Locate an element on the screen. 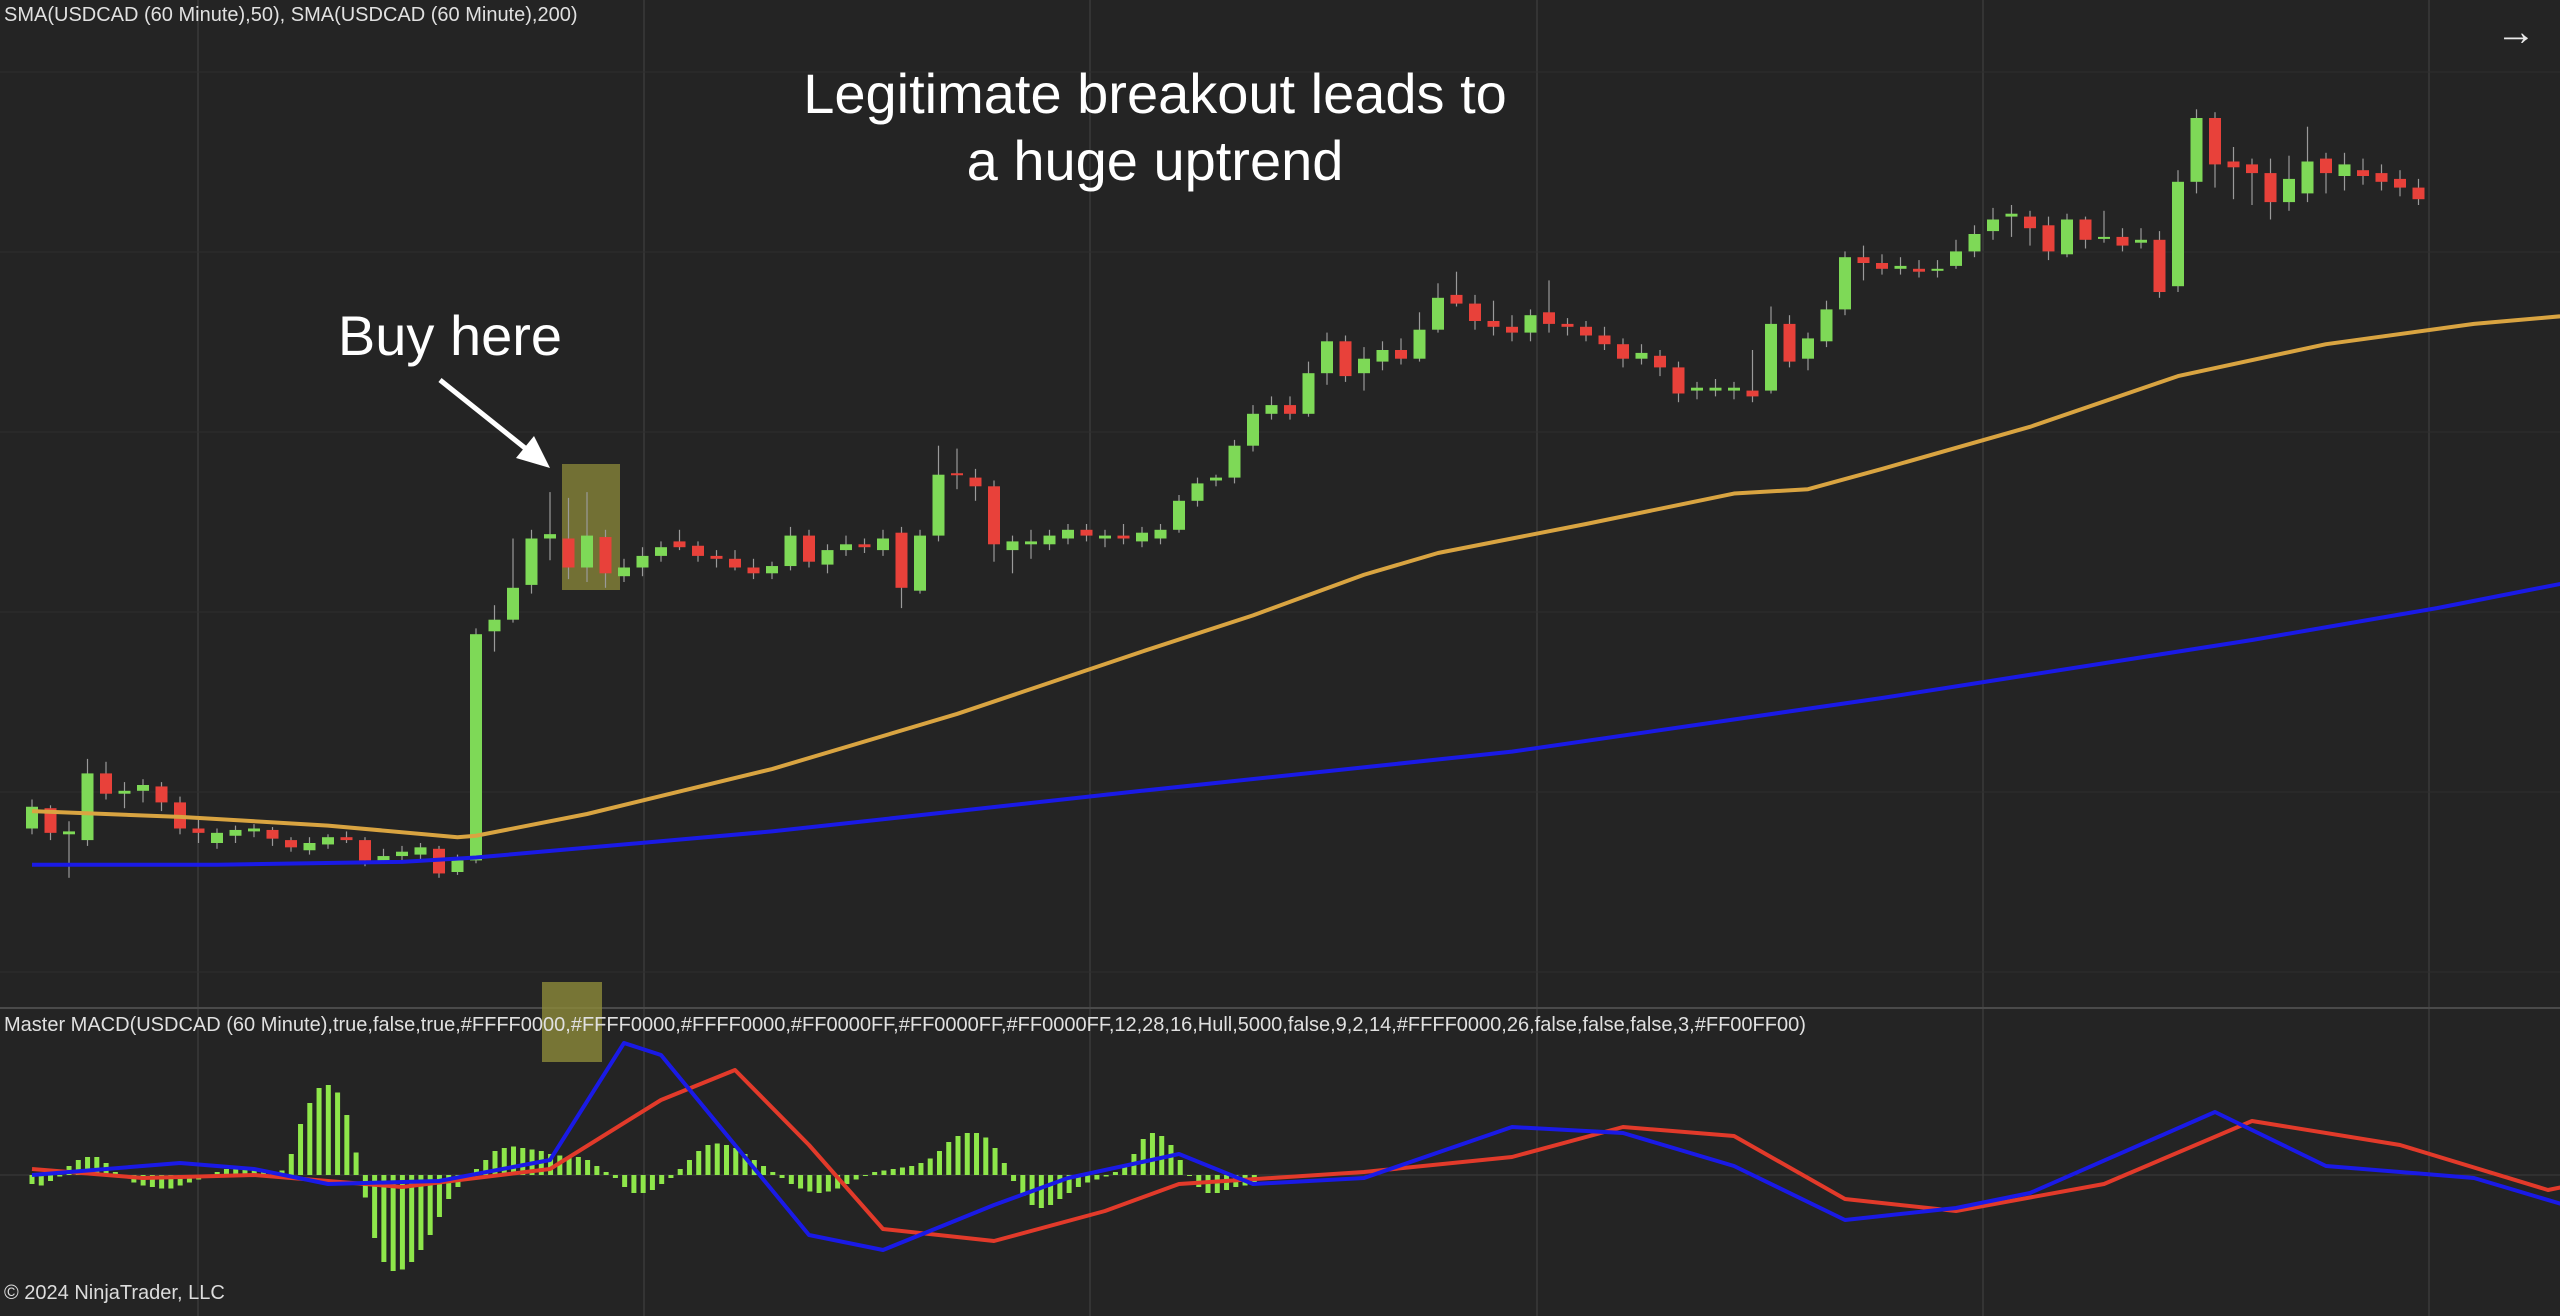 The image size is (2560, 1316). arrow-right-icon: → is located at coordinates (2516, 32).